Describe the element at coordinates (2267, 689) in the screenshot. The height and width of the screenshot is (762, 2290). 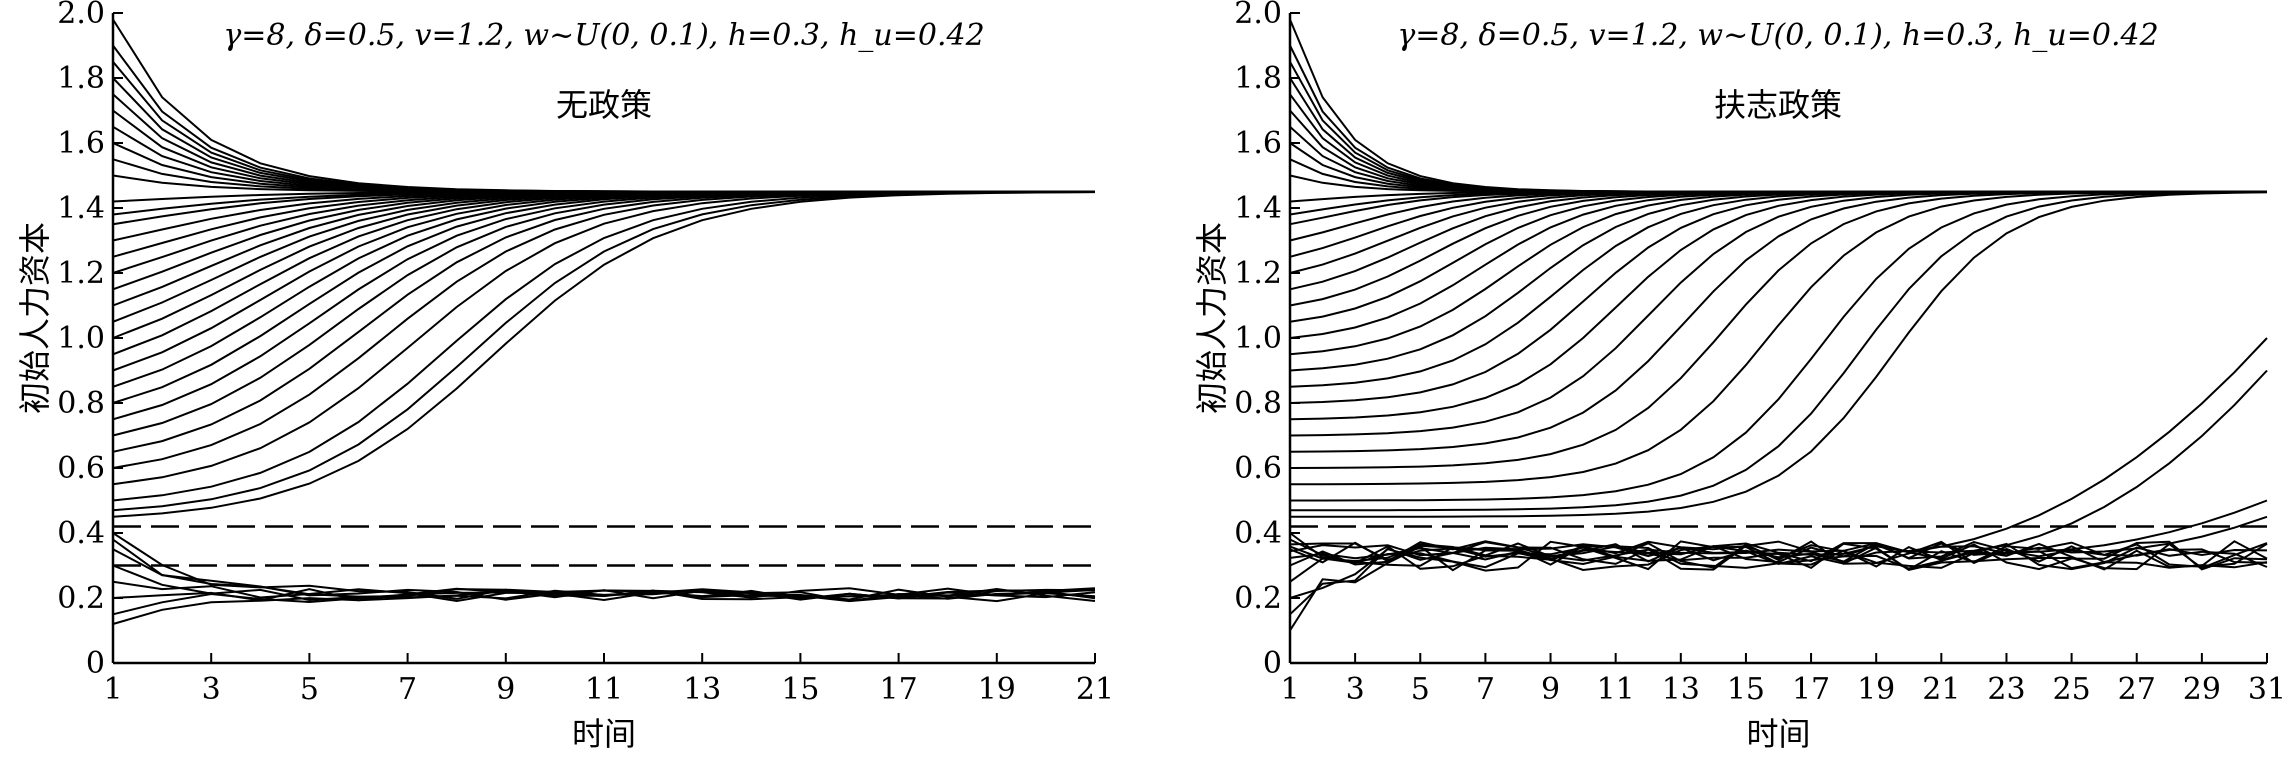
I see `x-tick-label: 31` at that location.